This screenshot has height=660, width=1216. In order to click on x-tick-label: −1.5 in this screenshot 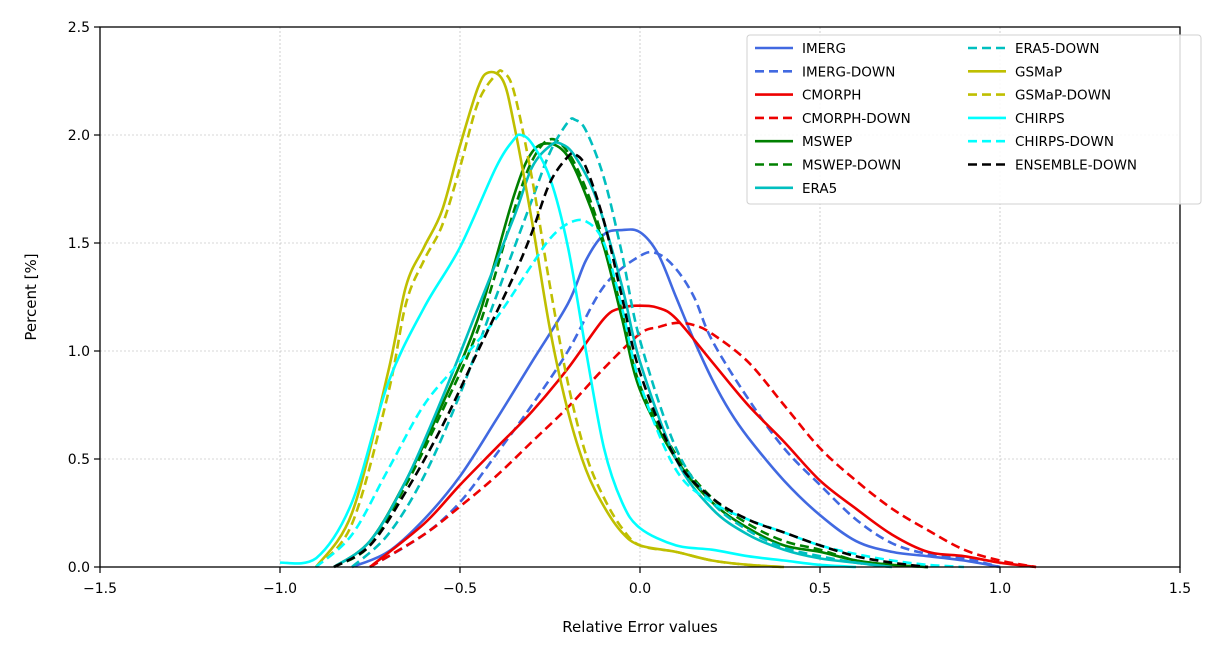, I will do `click(100, 589)`.